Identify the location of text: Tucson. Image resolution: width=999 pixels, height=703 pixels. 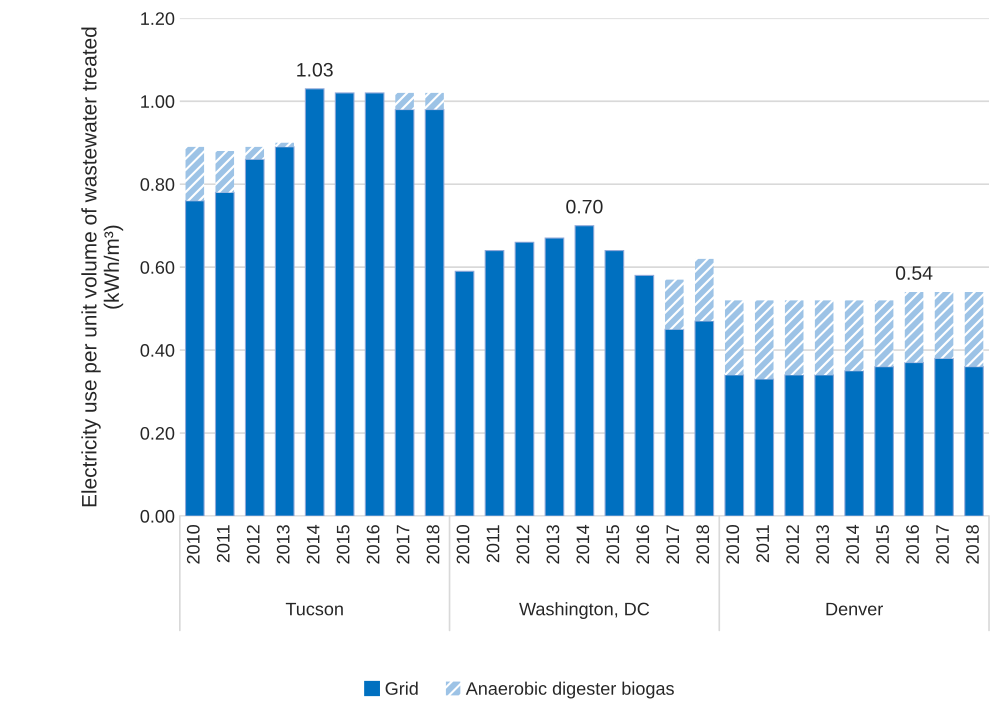
(314, 609).